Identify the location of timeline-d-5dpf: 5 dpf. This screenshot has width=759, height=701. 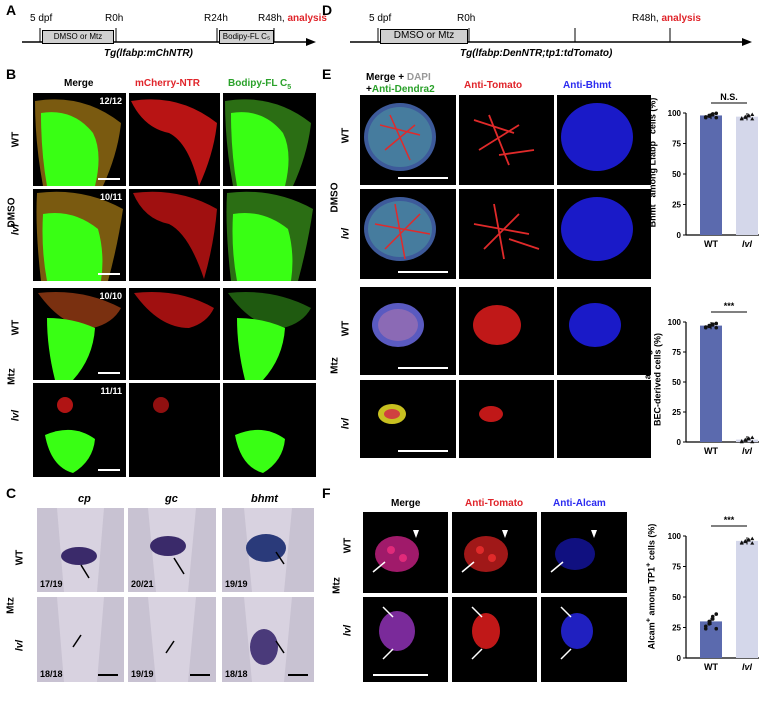
(380, 18).